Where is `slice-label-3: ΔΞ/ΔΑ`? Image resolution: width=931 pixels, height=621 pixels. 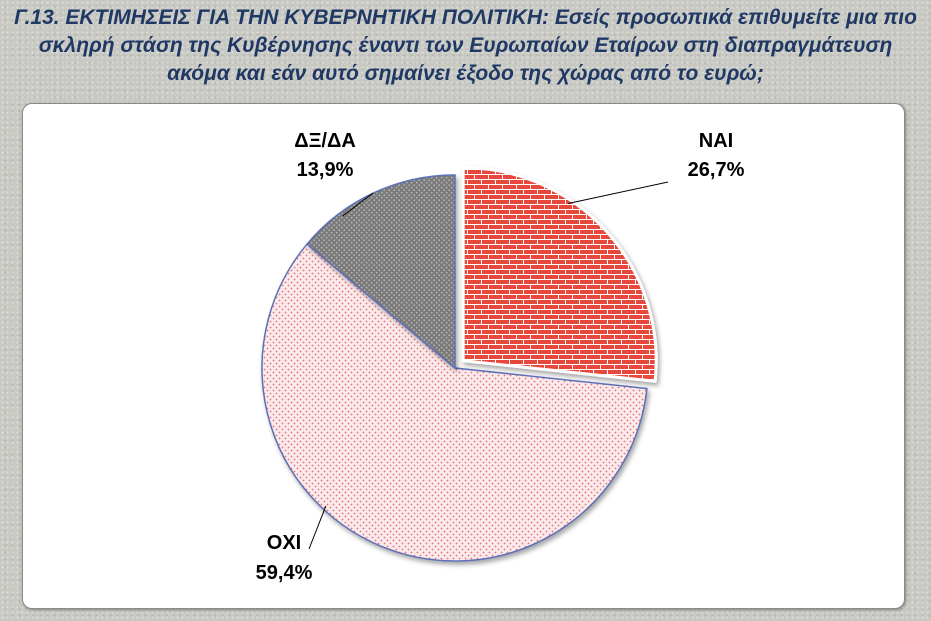
slice-label-3: ΔΞ/ΔΑ is located at coordinates (325, 141).